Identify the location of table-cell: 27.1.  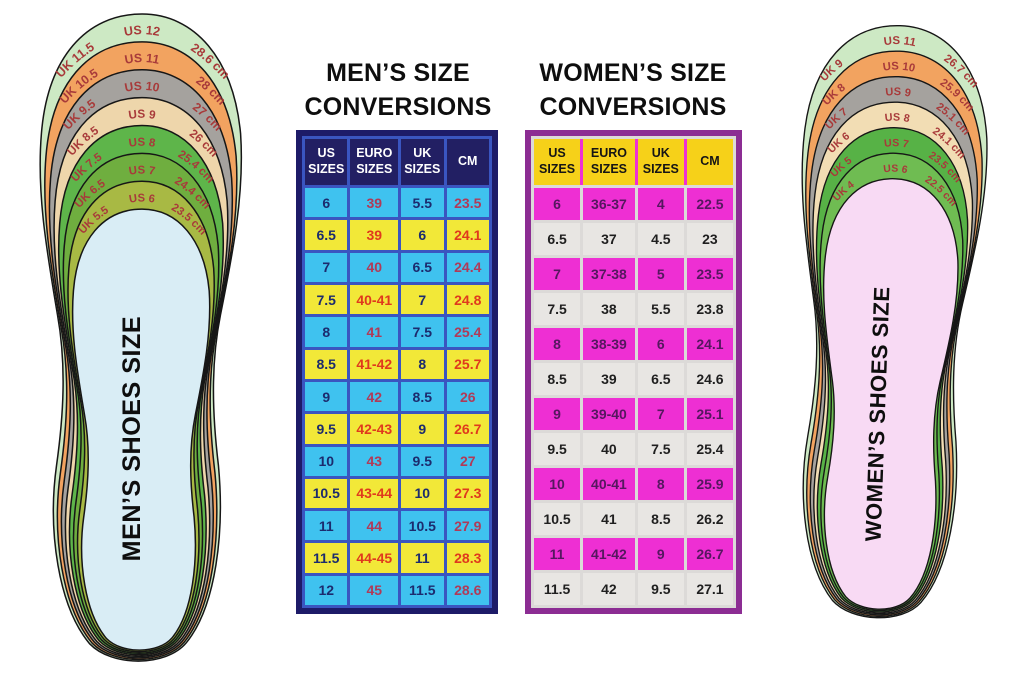
(709, 589).